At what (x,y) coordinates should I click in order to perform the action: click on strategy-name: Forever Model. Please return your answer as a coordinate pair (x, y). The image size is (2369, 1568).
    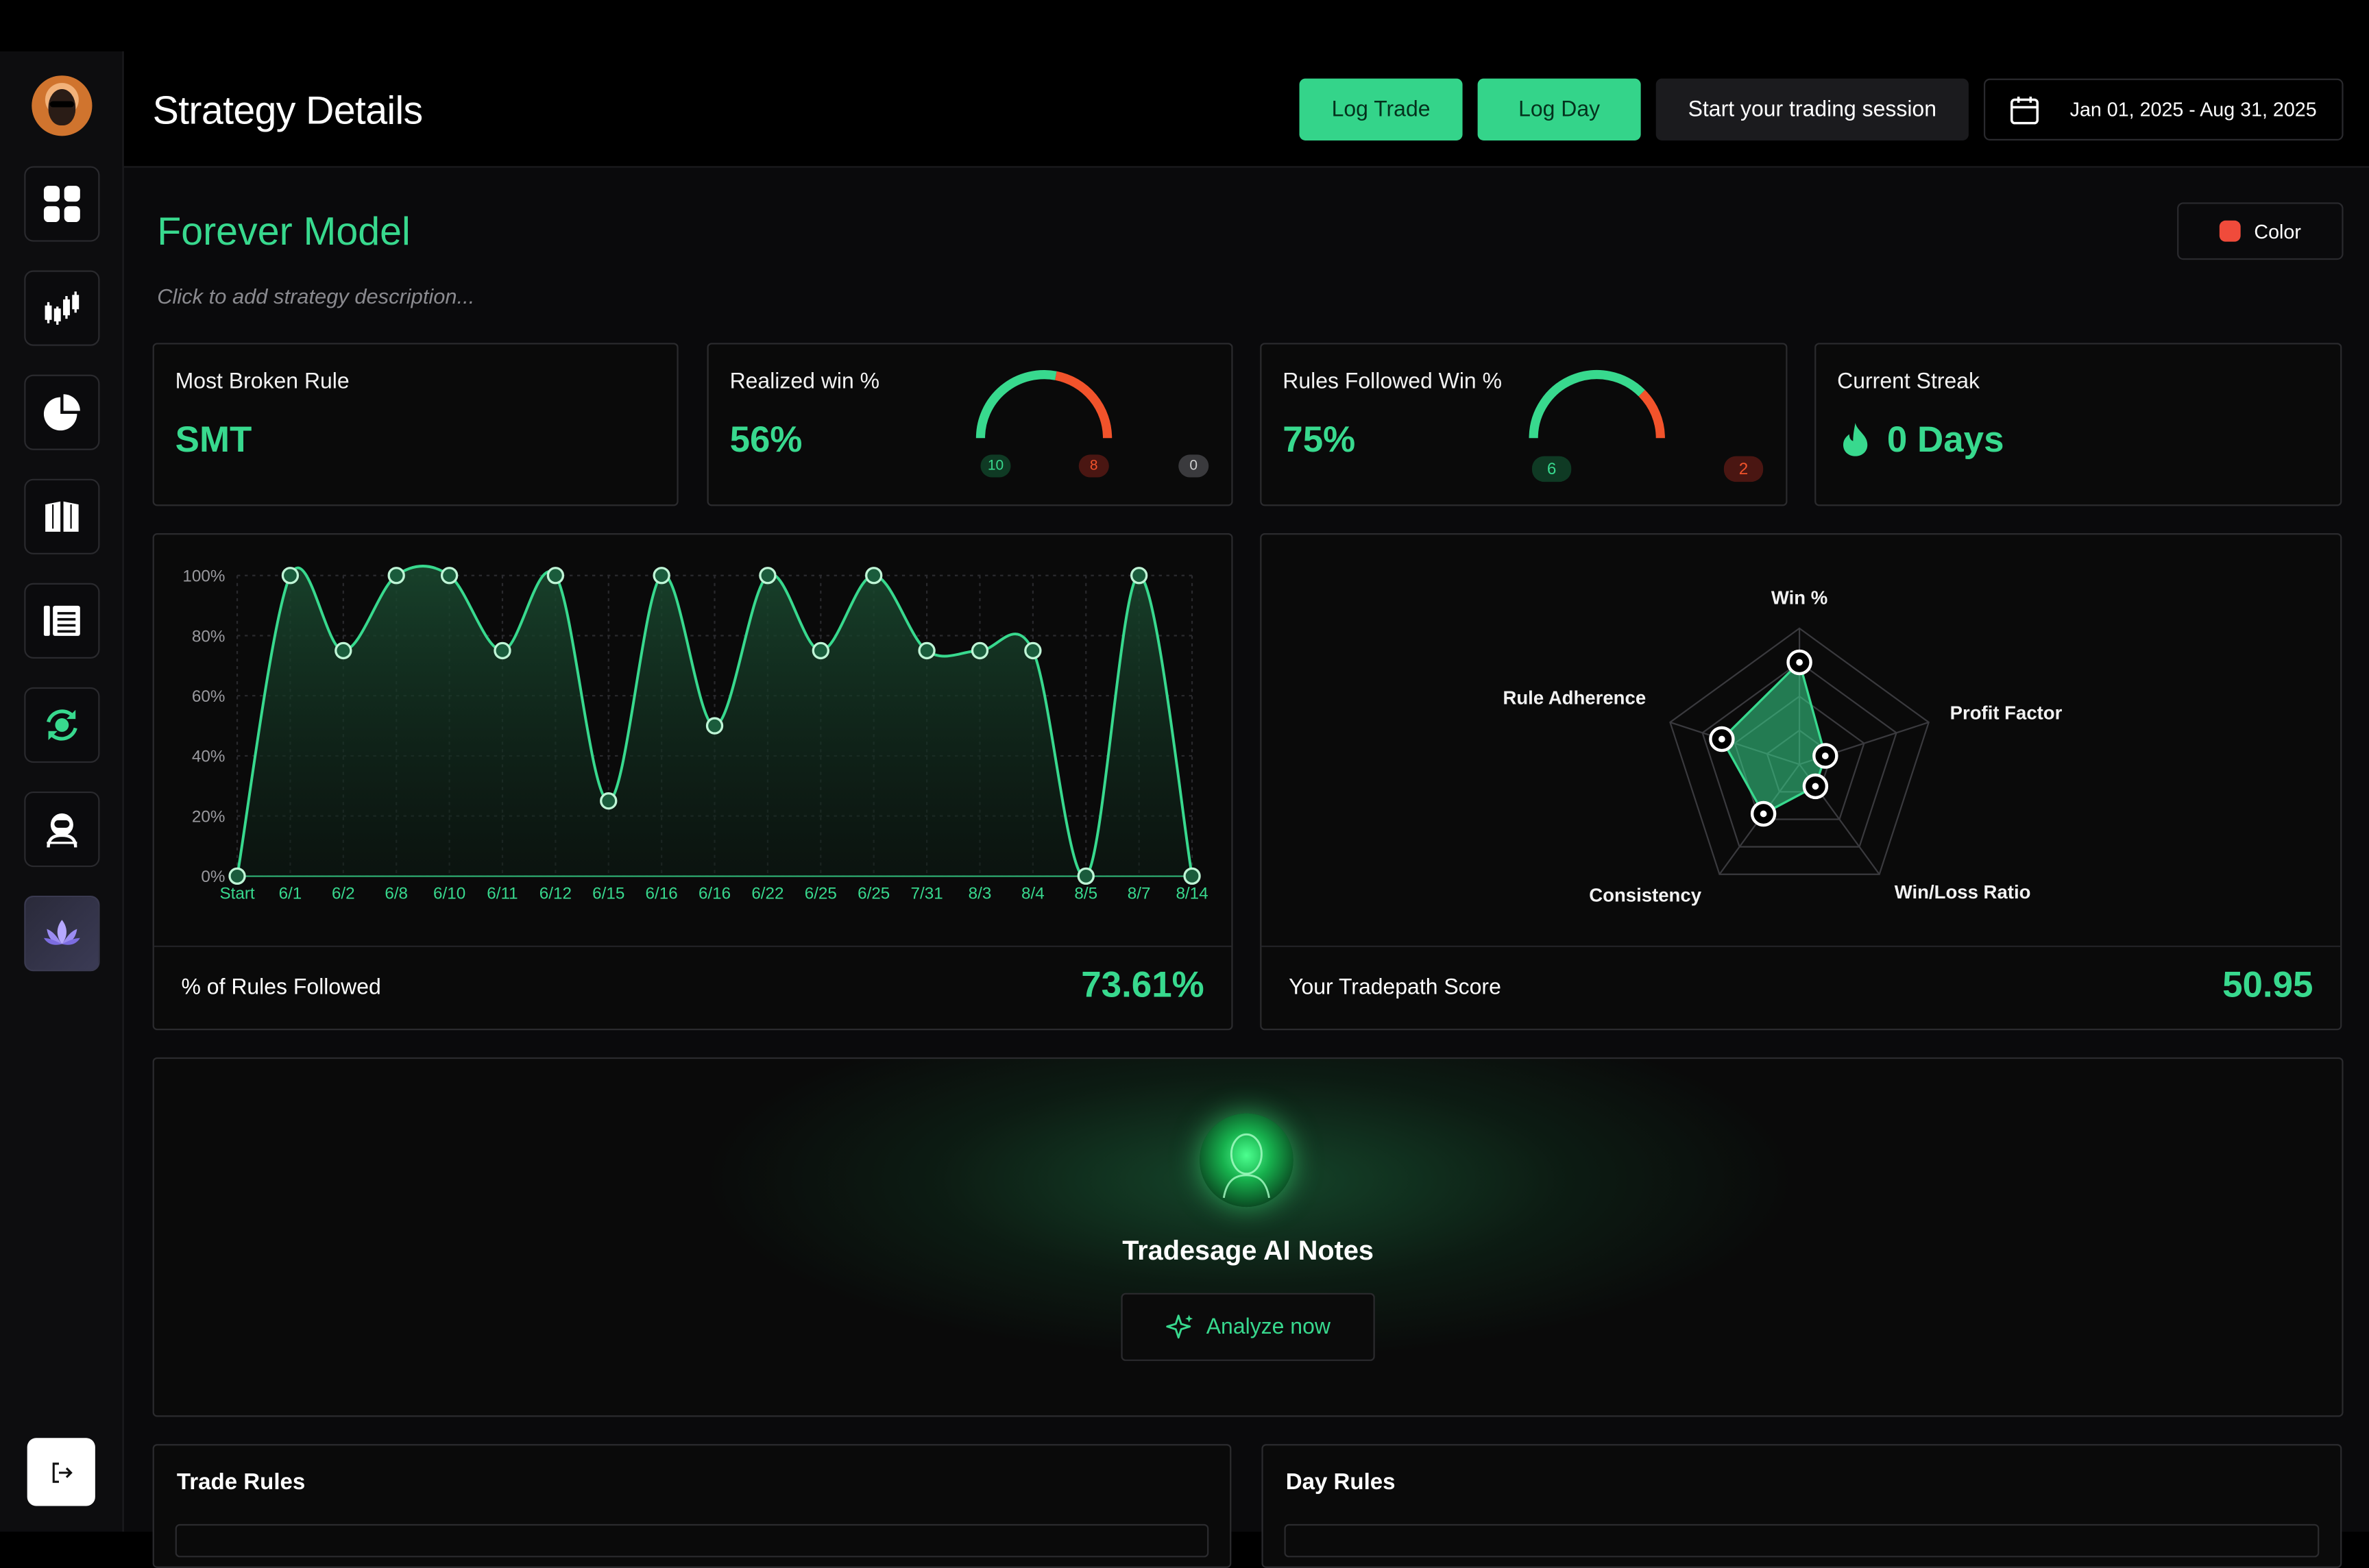
    Looking at the image, I should click on (284, 231).